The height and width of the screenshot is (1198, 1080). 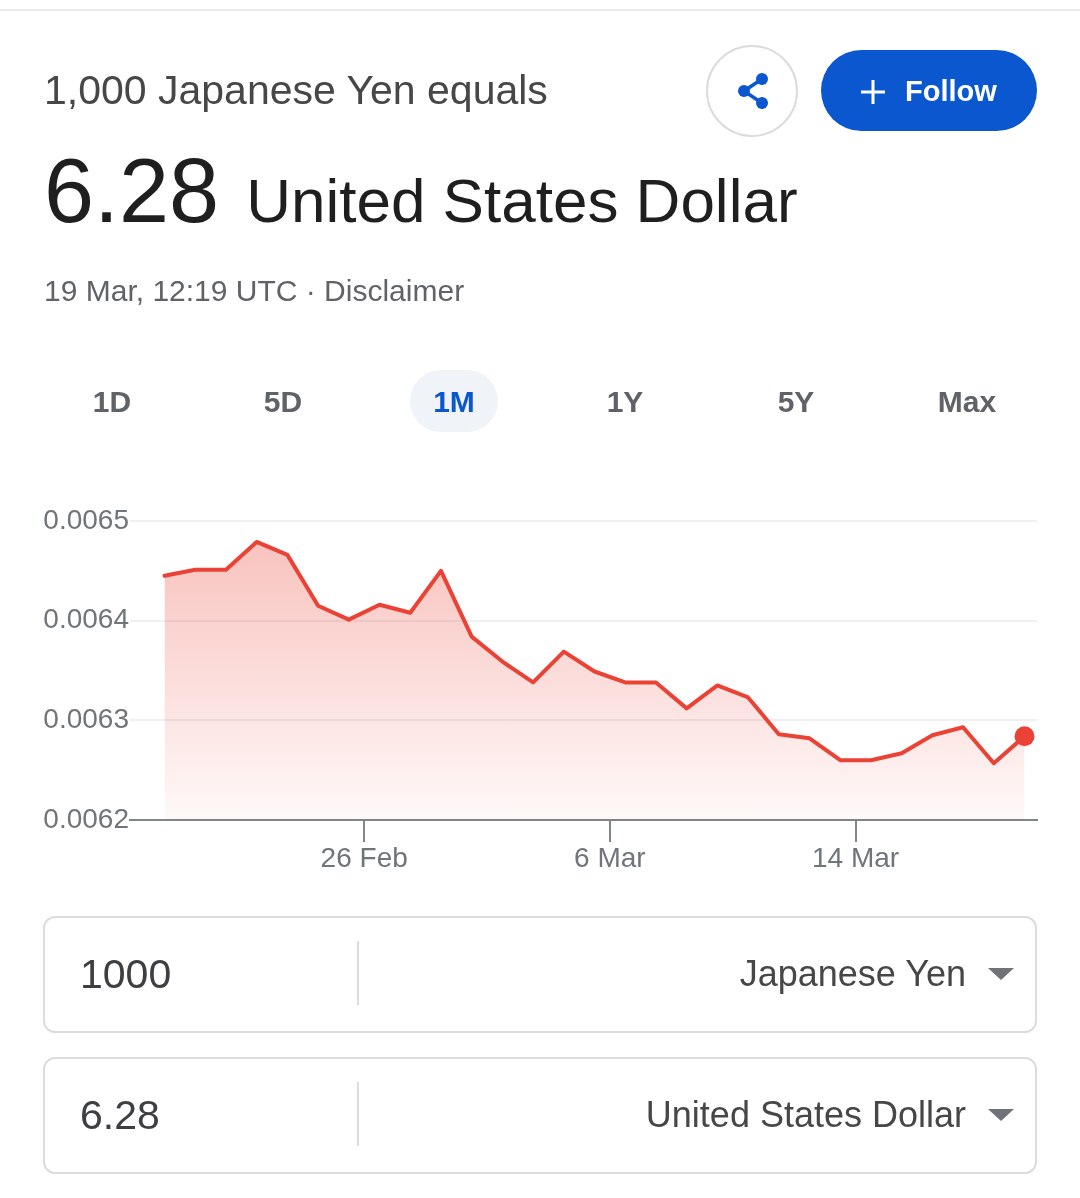 What do you see at coordinates (421, 191) in the screenshot?
I see `chart-subtitle: 6.28 United States Dollar` at bounding box center [421, 191].